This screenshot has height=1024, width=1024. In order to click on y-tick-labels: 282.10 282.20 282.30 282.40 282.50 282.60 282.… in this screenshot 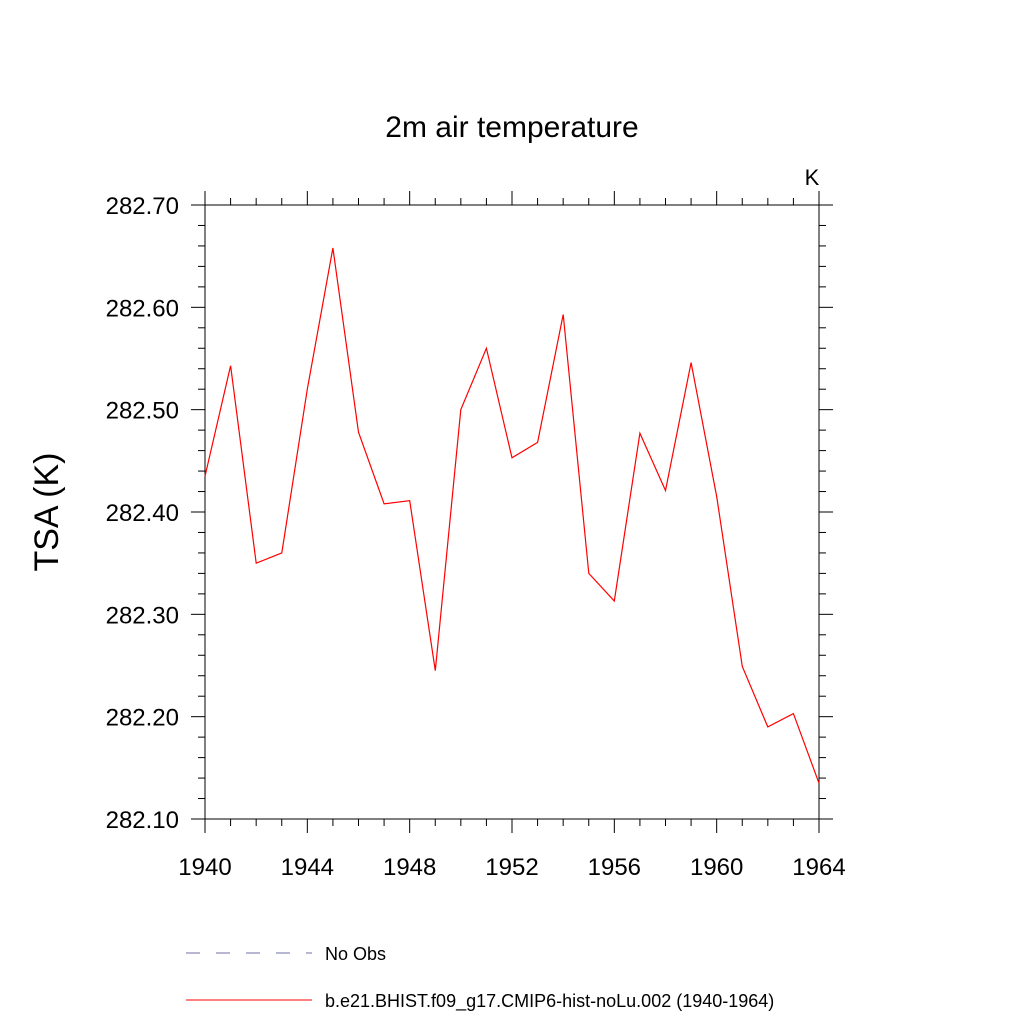, I will do `click(142, 513)`.